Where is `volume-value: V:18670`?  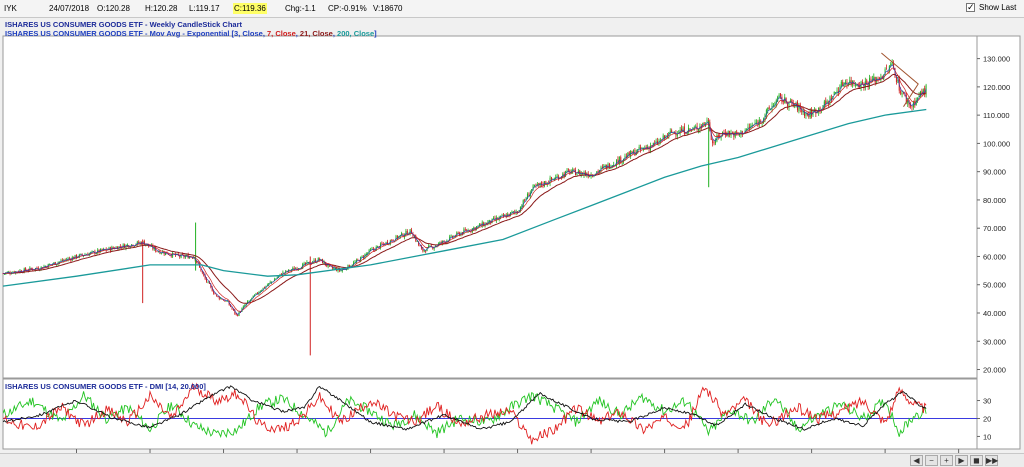
volume-value: V:18670 is located at coordinates (388, 8).